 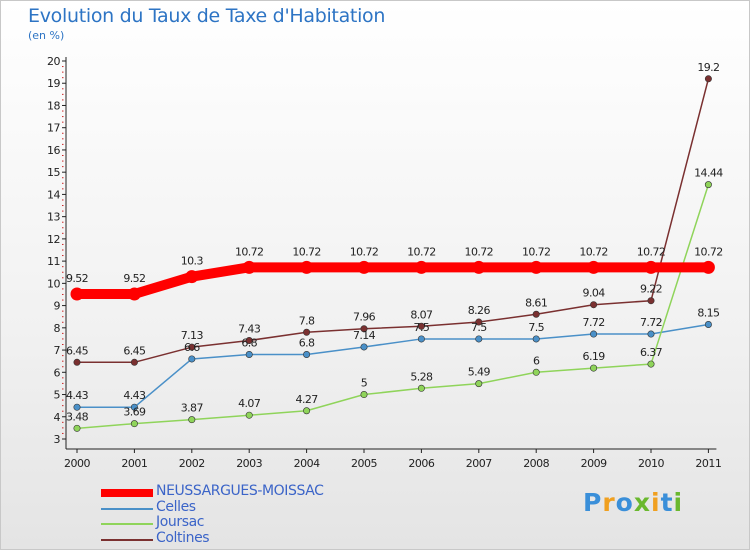 I want to click on data-label: 7.14, so click(x=364, y=335).